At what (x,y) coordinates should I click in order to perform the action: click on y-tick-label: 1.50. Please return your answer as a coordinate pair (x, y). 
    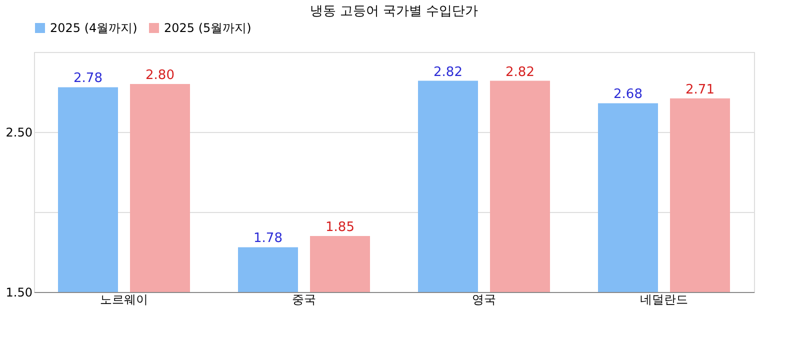
    Looking at the image, I should click on (19, 293).